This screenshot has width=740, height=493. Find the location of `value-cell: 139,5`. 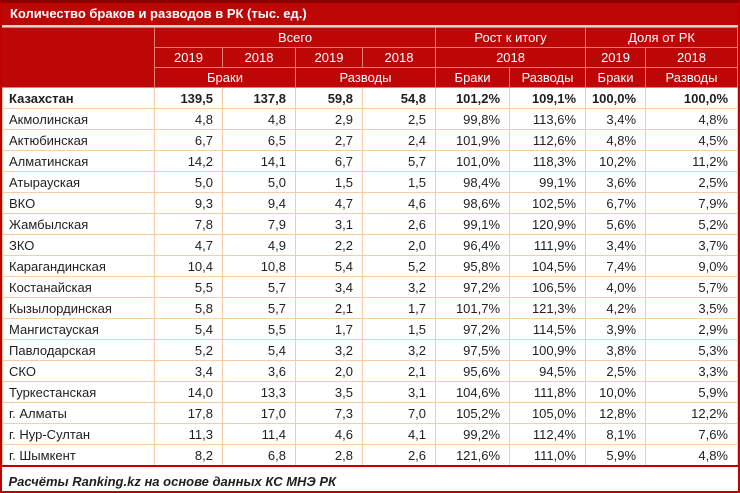

value-cell: 139,5 is located at coordinates (188, 98).